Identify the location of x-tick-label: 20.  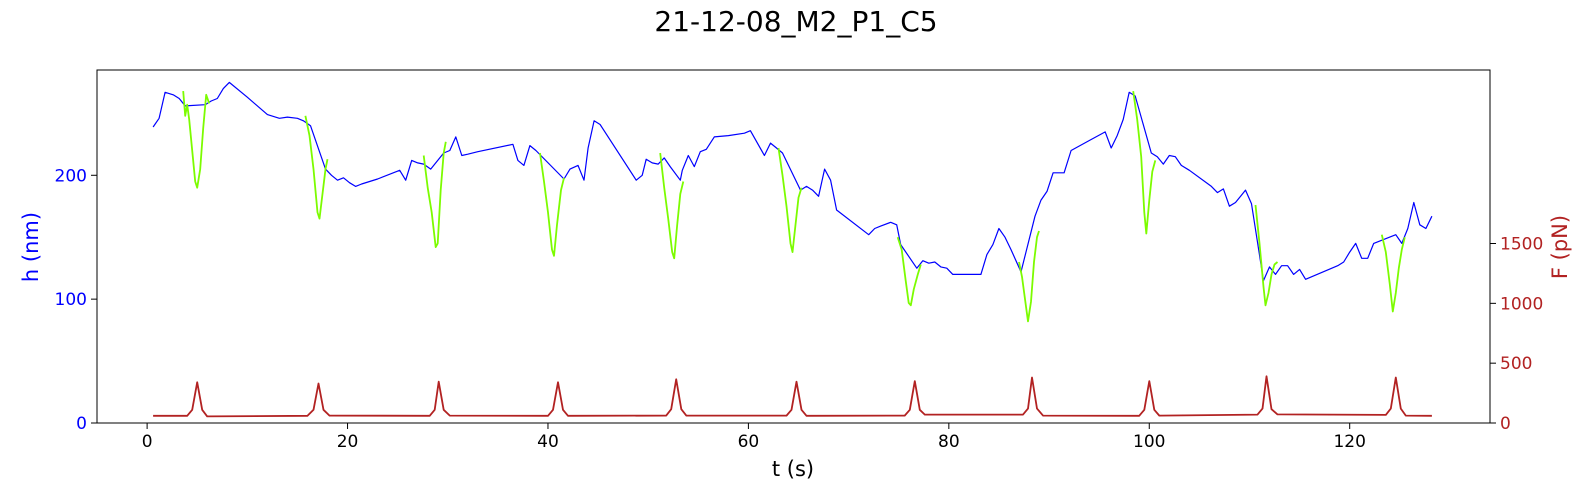
(348, 442).